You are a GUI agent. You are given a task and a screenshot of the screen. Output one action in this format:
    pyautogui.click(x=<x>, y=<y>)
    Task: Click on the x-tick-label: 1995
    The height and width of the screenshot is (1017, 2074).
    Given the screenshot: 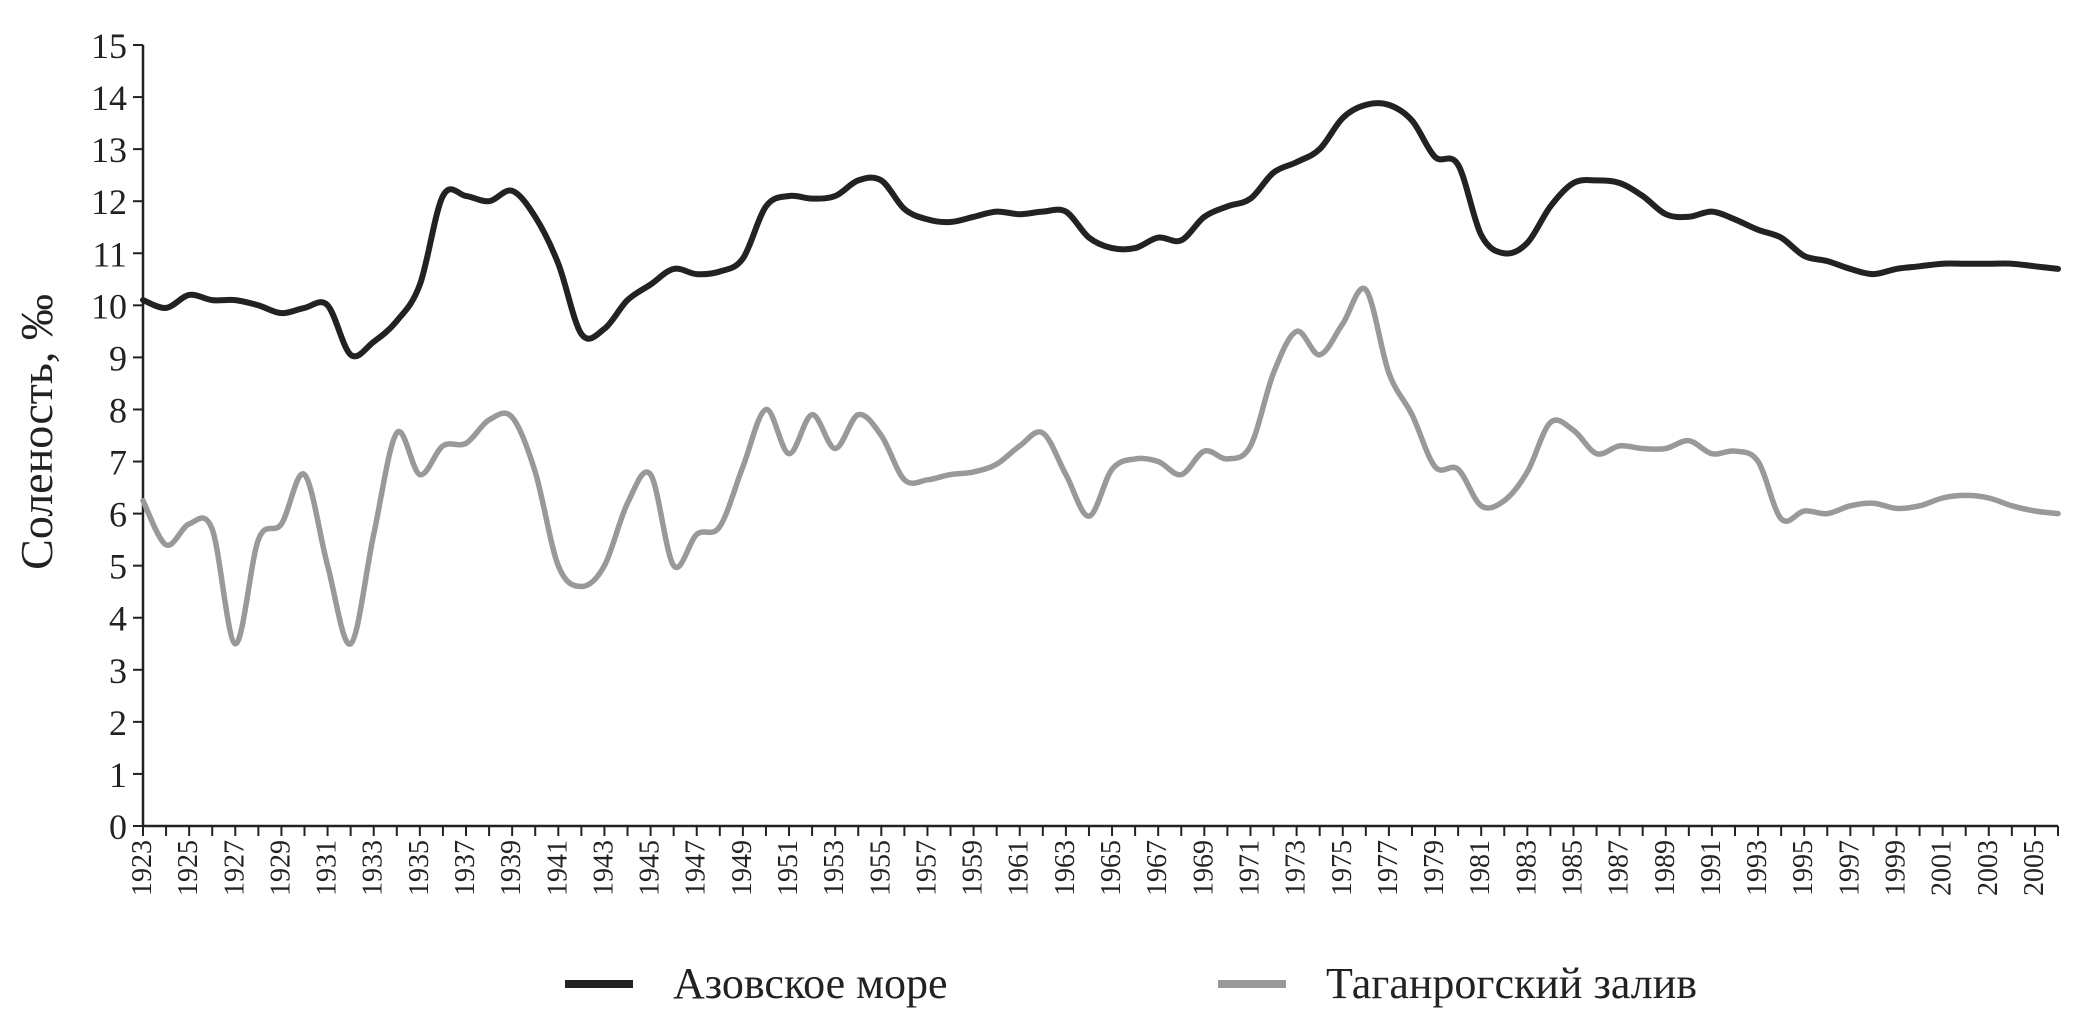 What is the action you would take?
    pyautogui.click(x=1803, y=868)
    